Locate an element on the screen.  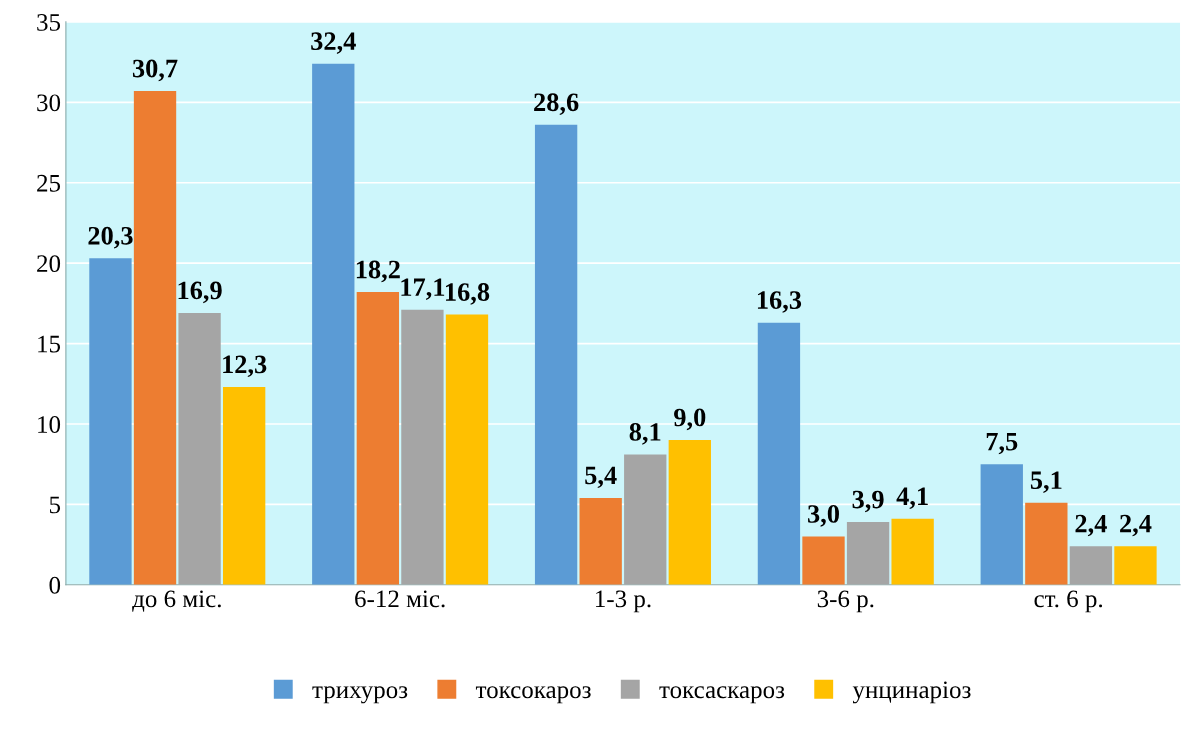
y-tick-label: 10 is located at coordinates (49, 424).